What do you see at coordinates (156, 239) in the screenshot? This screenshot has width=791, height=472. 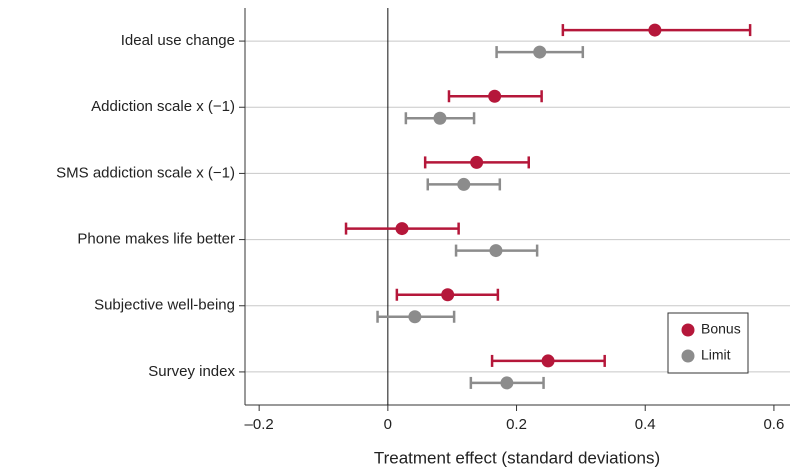 I see `y-tick-label: Phone makes life better` at bounding box center [156, 239].